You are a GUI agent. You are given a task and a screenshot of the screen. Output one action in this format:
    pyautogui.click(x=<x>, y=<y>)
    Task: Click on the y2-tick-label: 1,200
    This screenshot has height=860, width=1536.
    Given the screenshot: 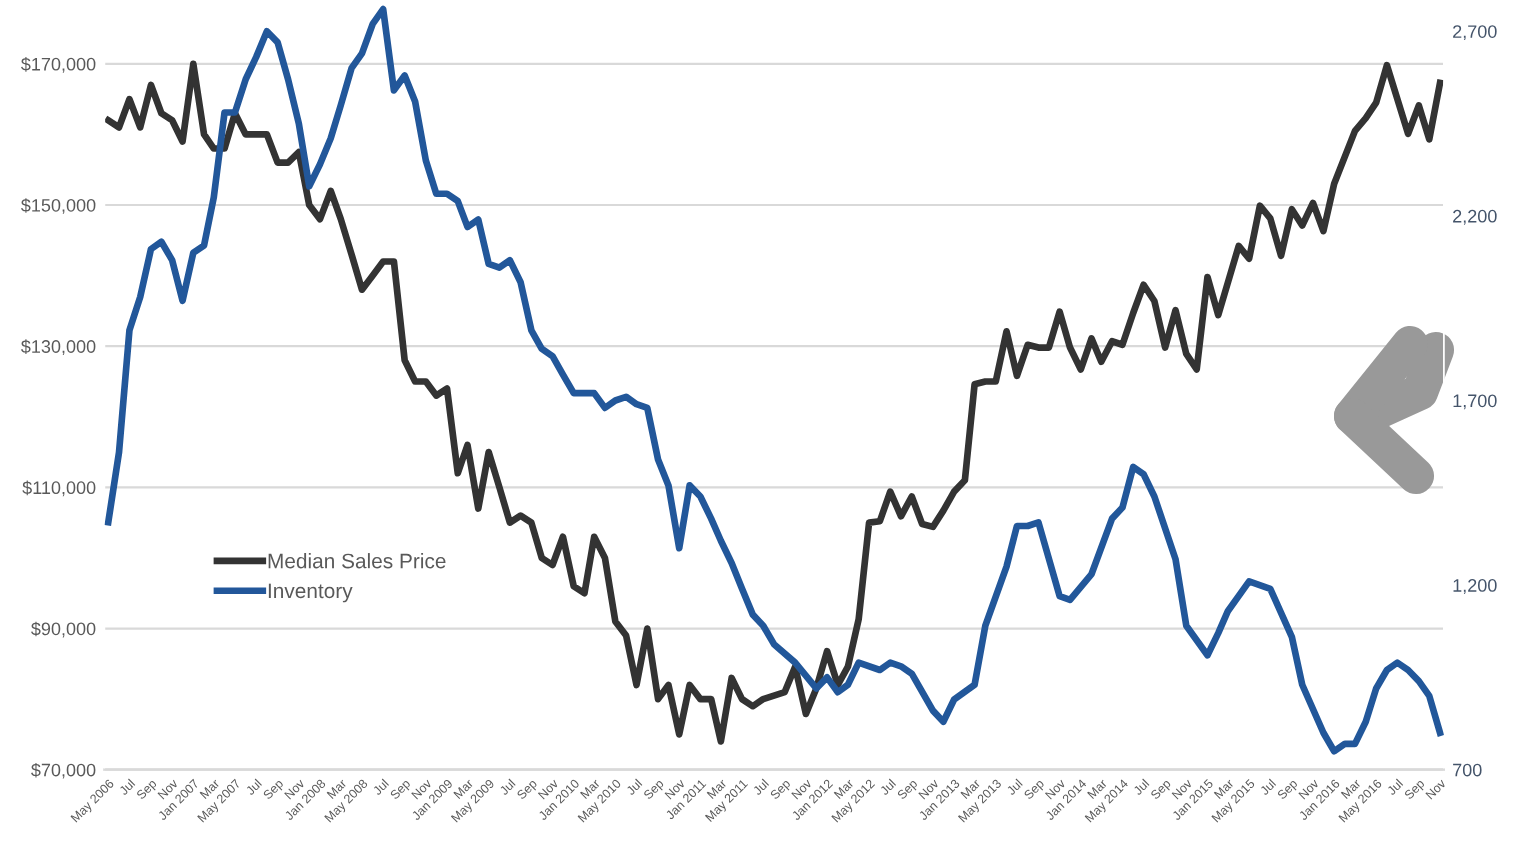 What is the action you would take?
    pyautogui.click(x=1475, y=586)
    